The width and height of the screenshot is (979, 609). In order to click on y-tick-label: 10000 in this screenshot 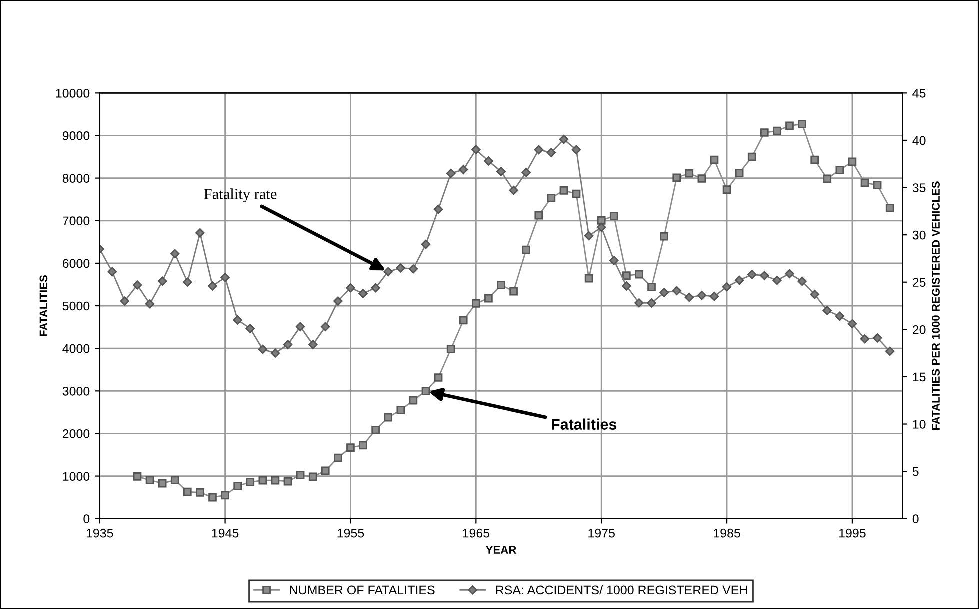, I will do `click(73, 93)`.